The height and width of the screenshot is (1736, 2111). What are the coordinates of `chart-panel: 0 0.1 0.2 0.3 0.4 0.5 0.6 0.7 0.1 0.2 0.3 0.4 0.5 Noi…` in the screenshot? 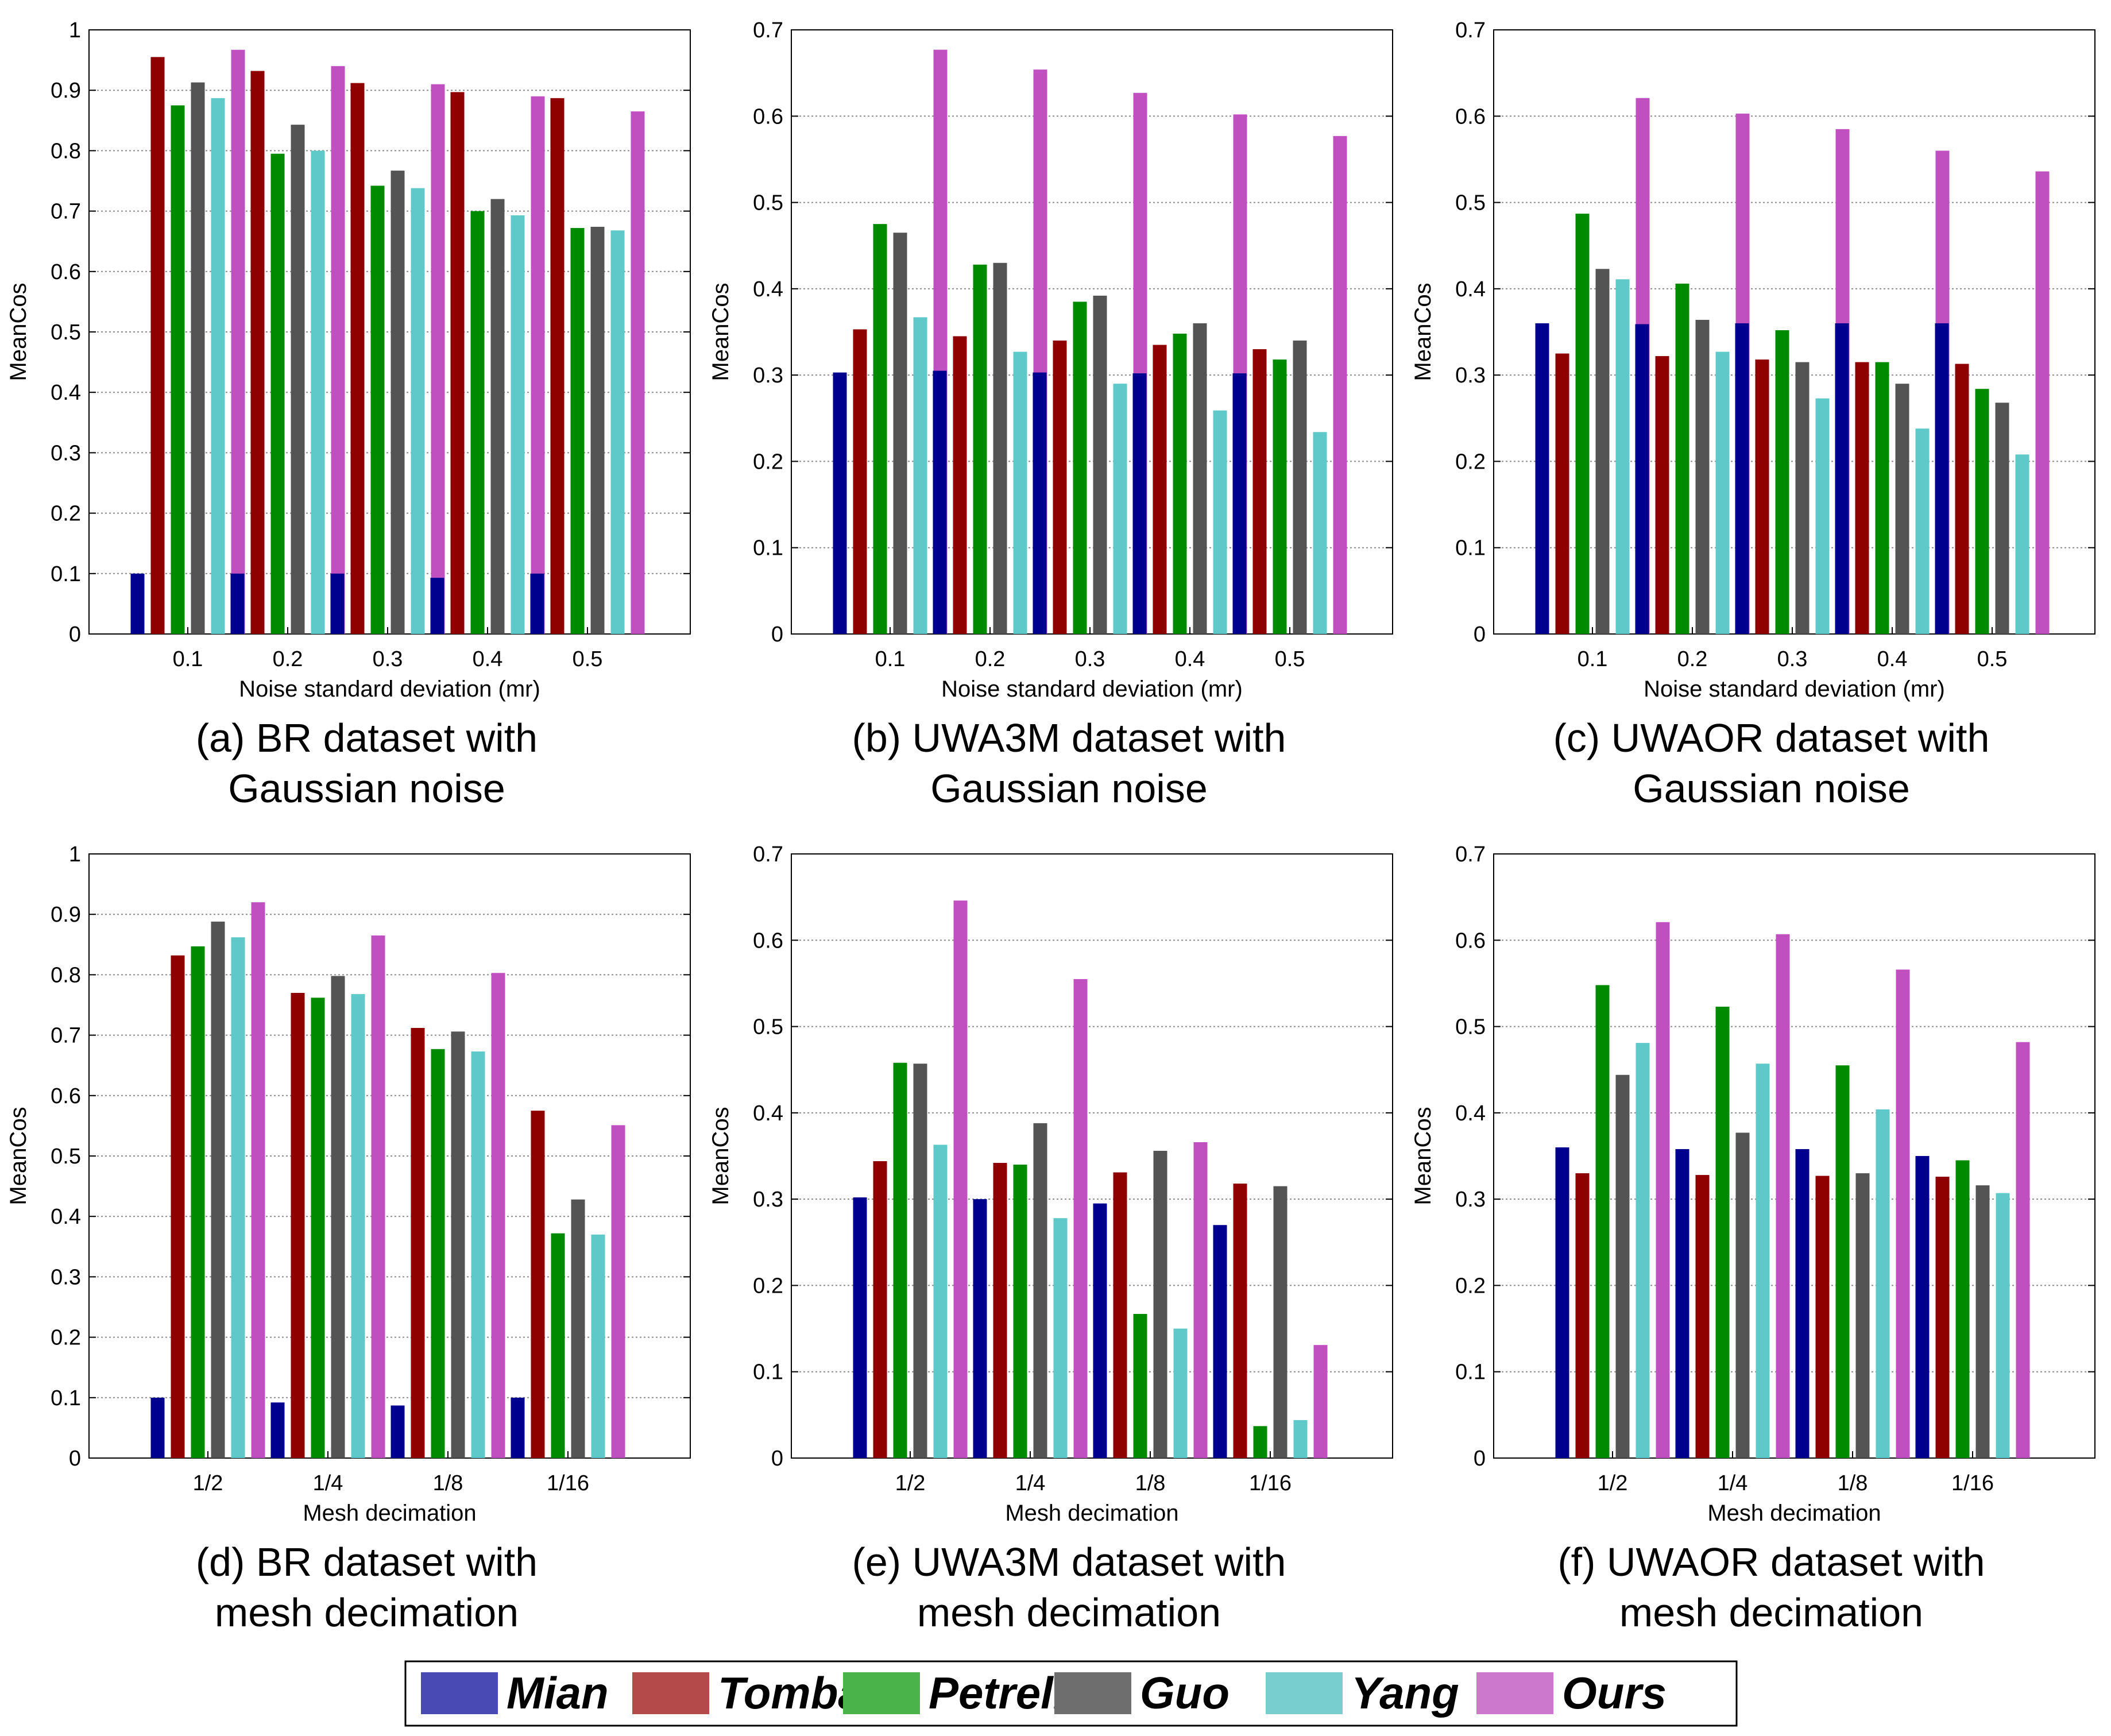 It's located at (1752, 414).